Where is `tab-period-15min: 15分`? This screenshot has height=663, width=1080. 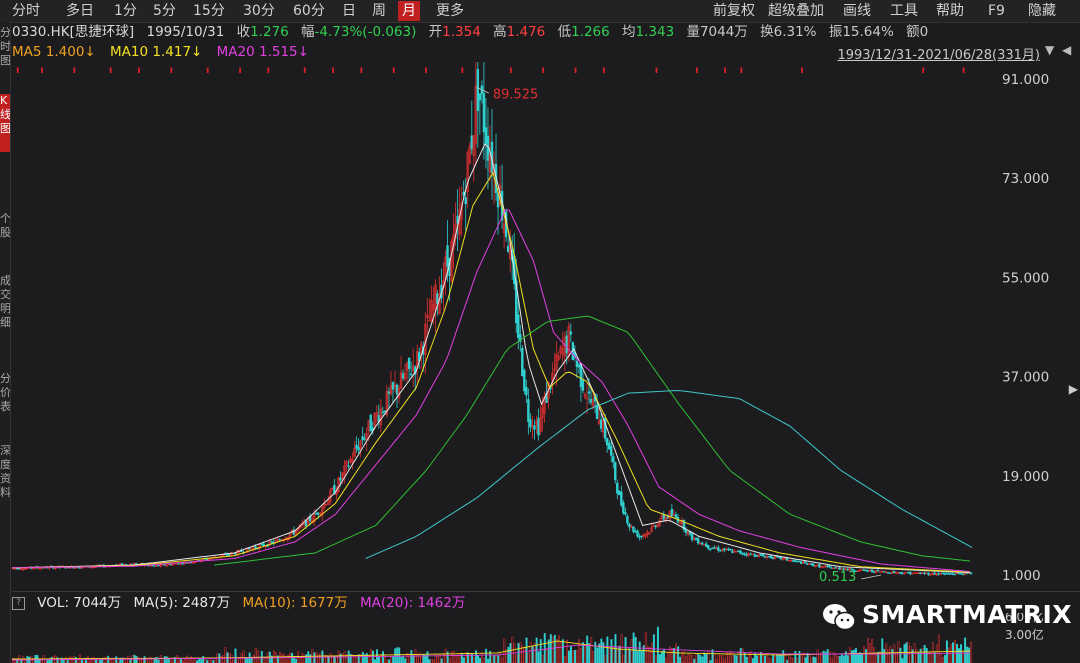 tab-period-15min: 15分 is located at coordinates (209, 11).